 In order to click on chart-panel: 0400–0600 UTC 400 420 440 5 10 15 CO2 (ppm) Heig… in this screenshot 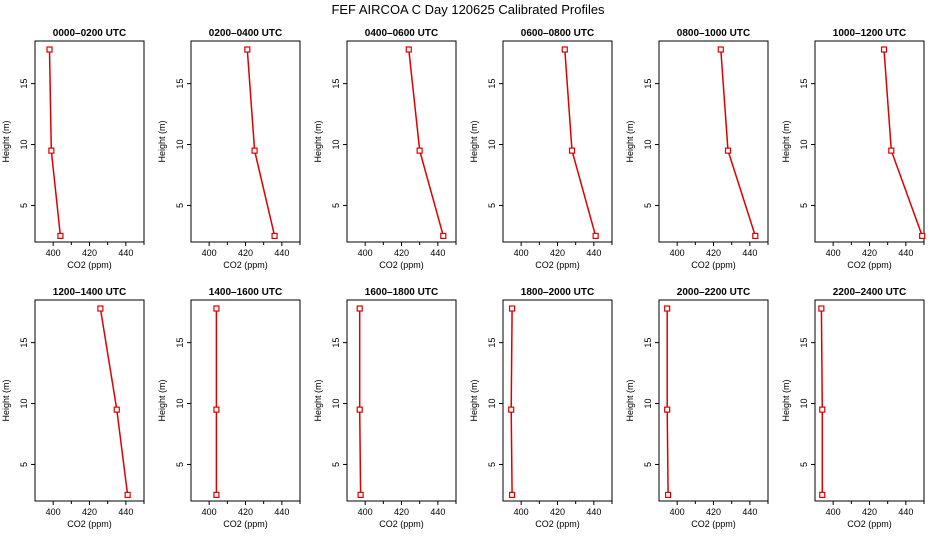, I will do `click(385, 149)`.